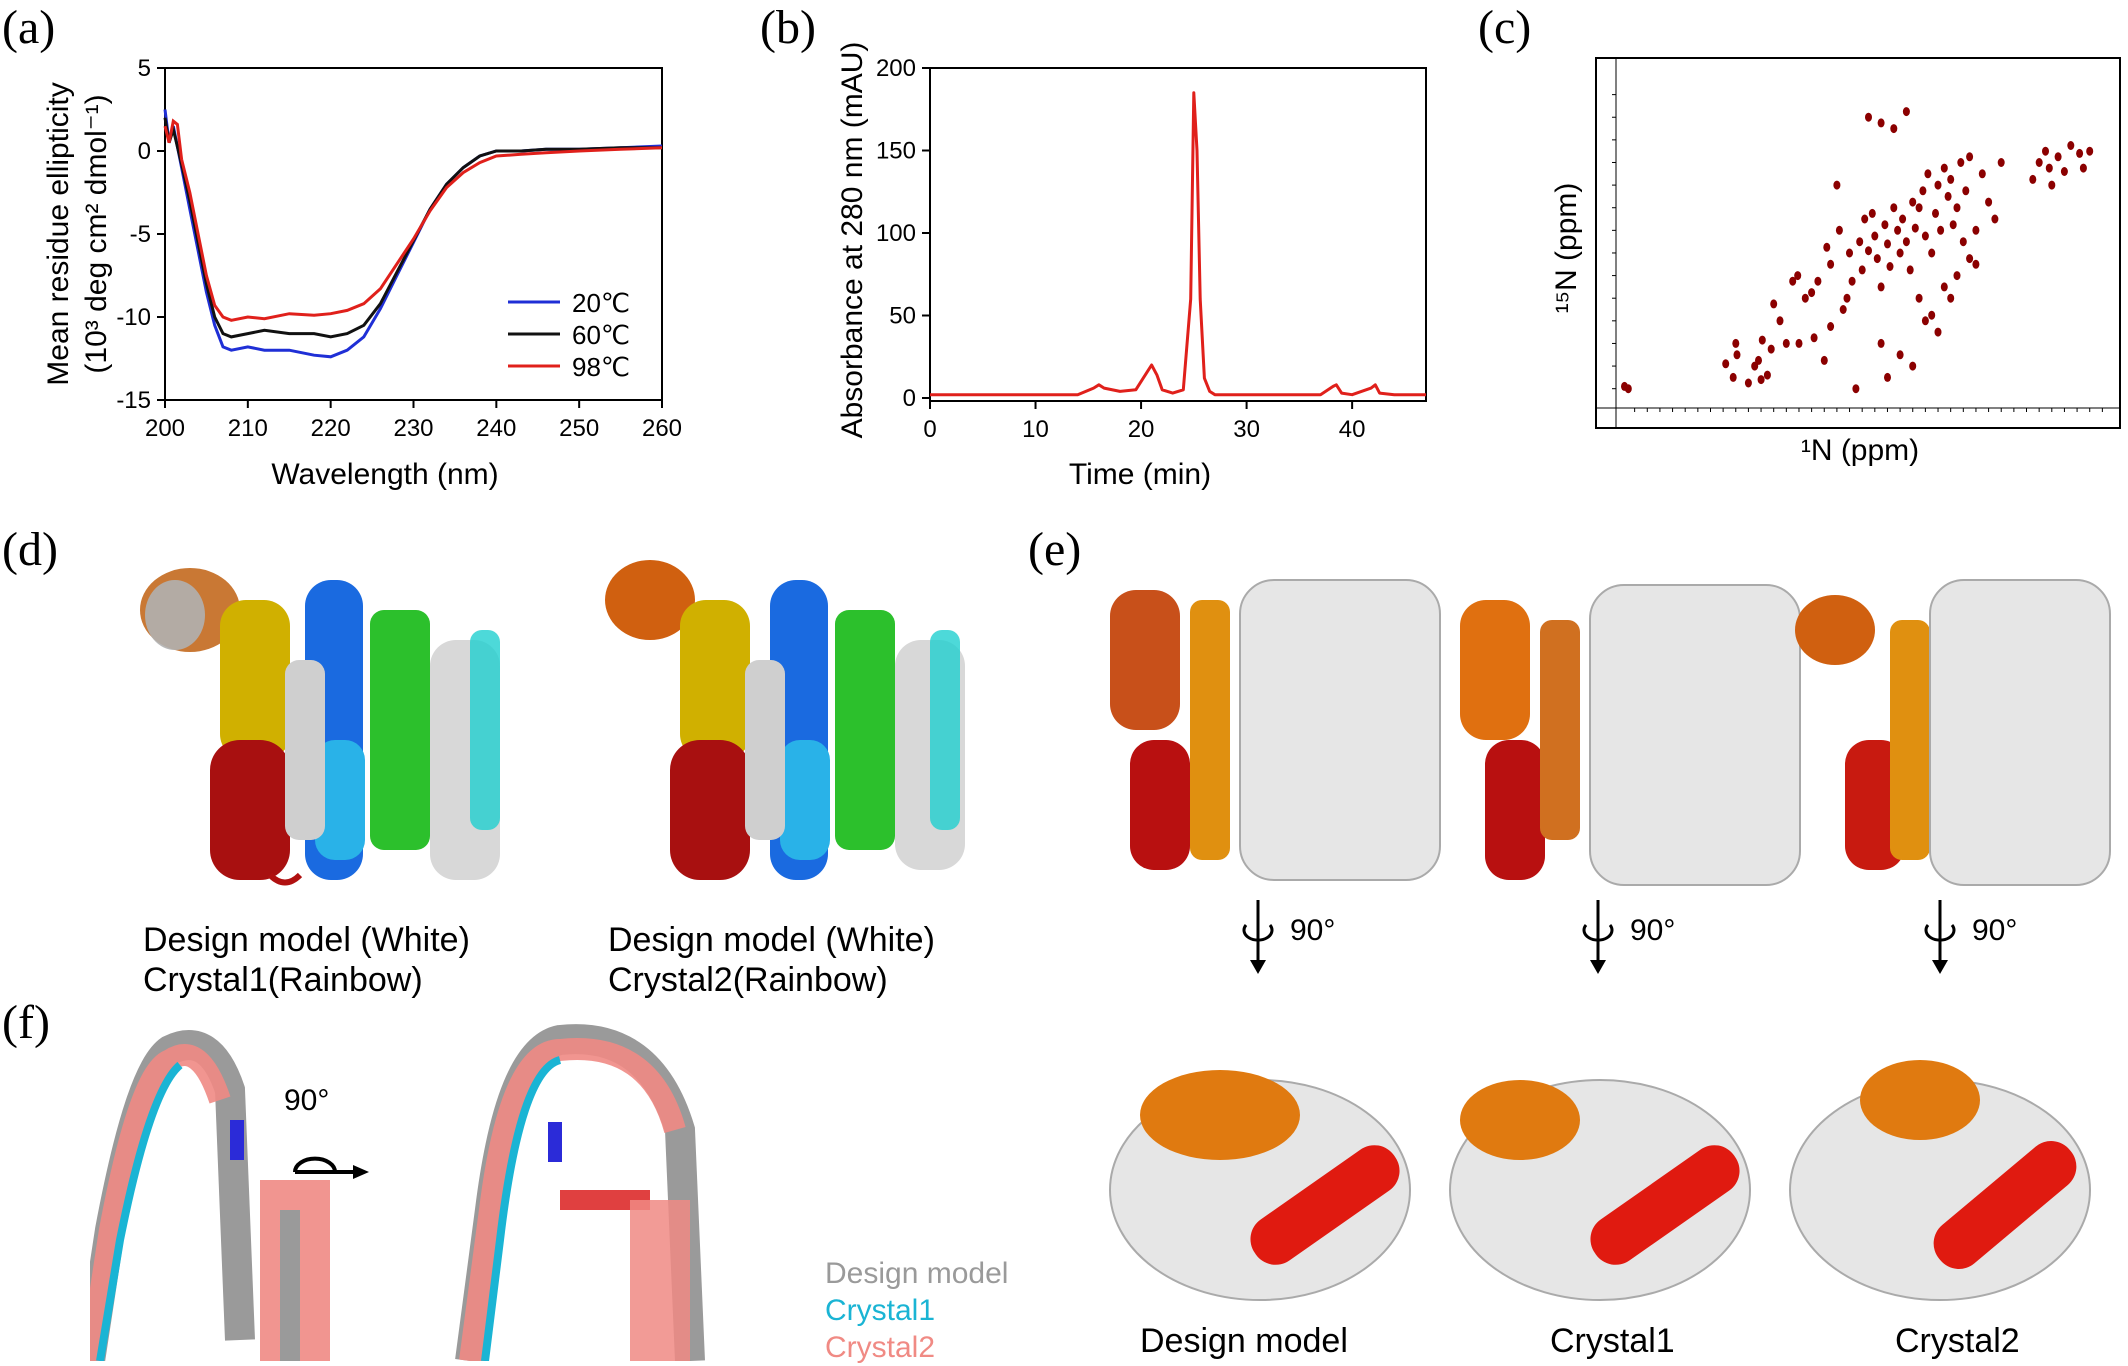 This screenshot has height=1366, width=2128. I want to click on panel-label-d: (d), so click(30, 549).